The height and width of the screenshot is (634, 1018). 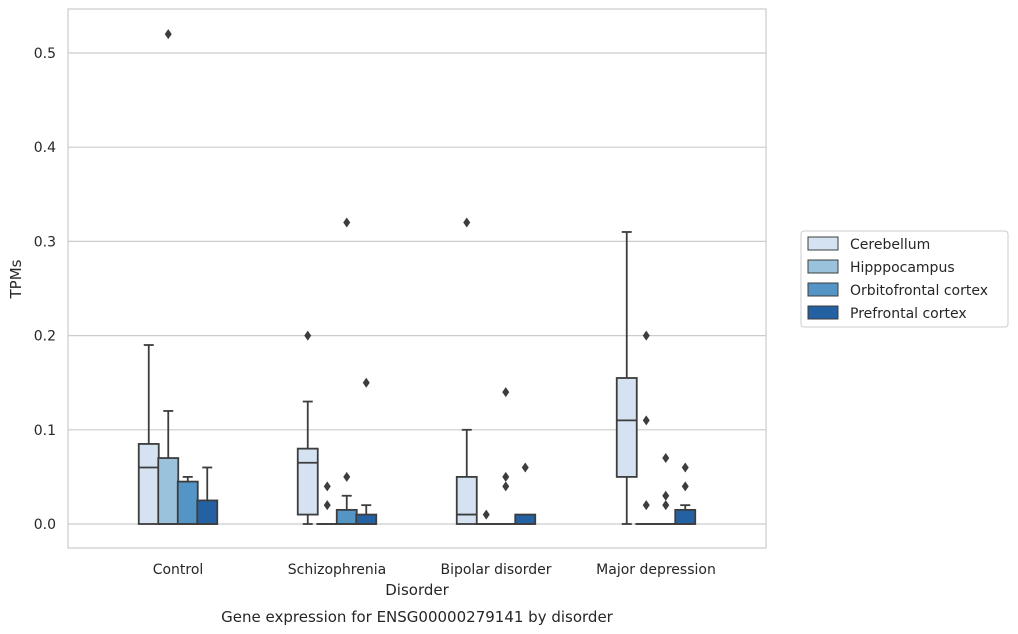 What do you see at coordinates (45, 148) in the screenshot?
I see `y-tick-label: 0.4` at bounding box center [45, 148].